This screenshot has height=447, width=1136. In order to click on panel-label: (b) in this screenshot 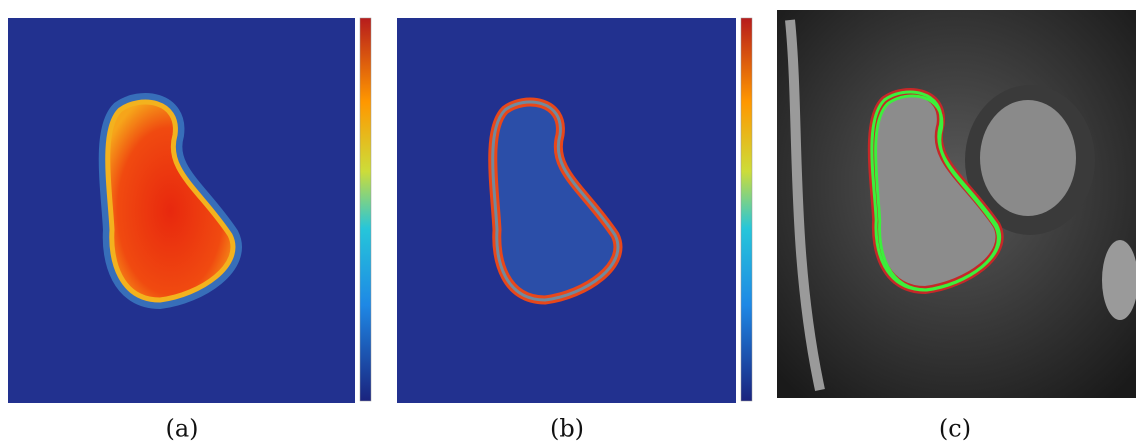, I will do `click(567, 429)`.